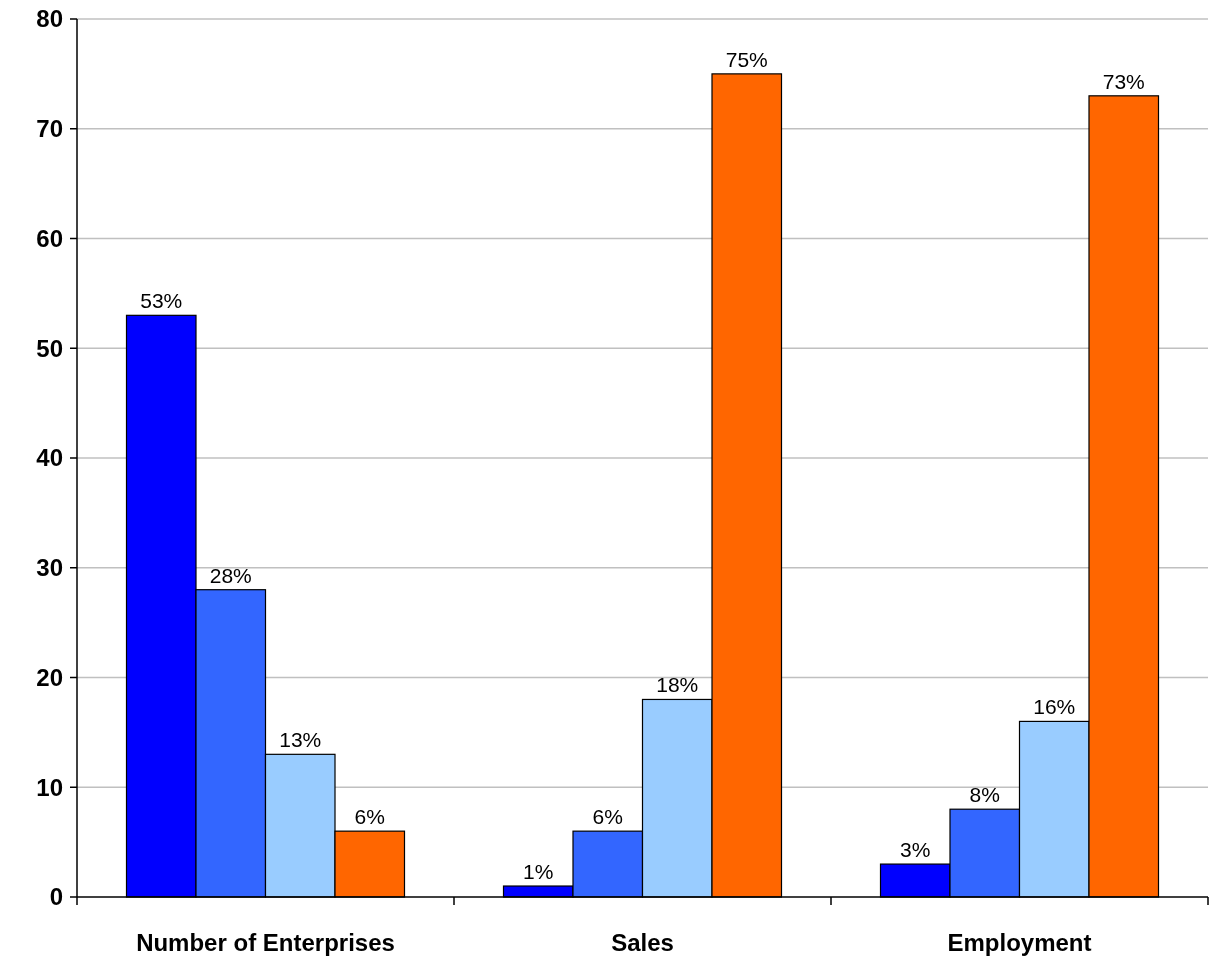 The image size is (1211, 962). I want to click on x-tick-label: Number of Enterprises, so click(265, 942).